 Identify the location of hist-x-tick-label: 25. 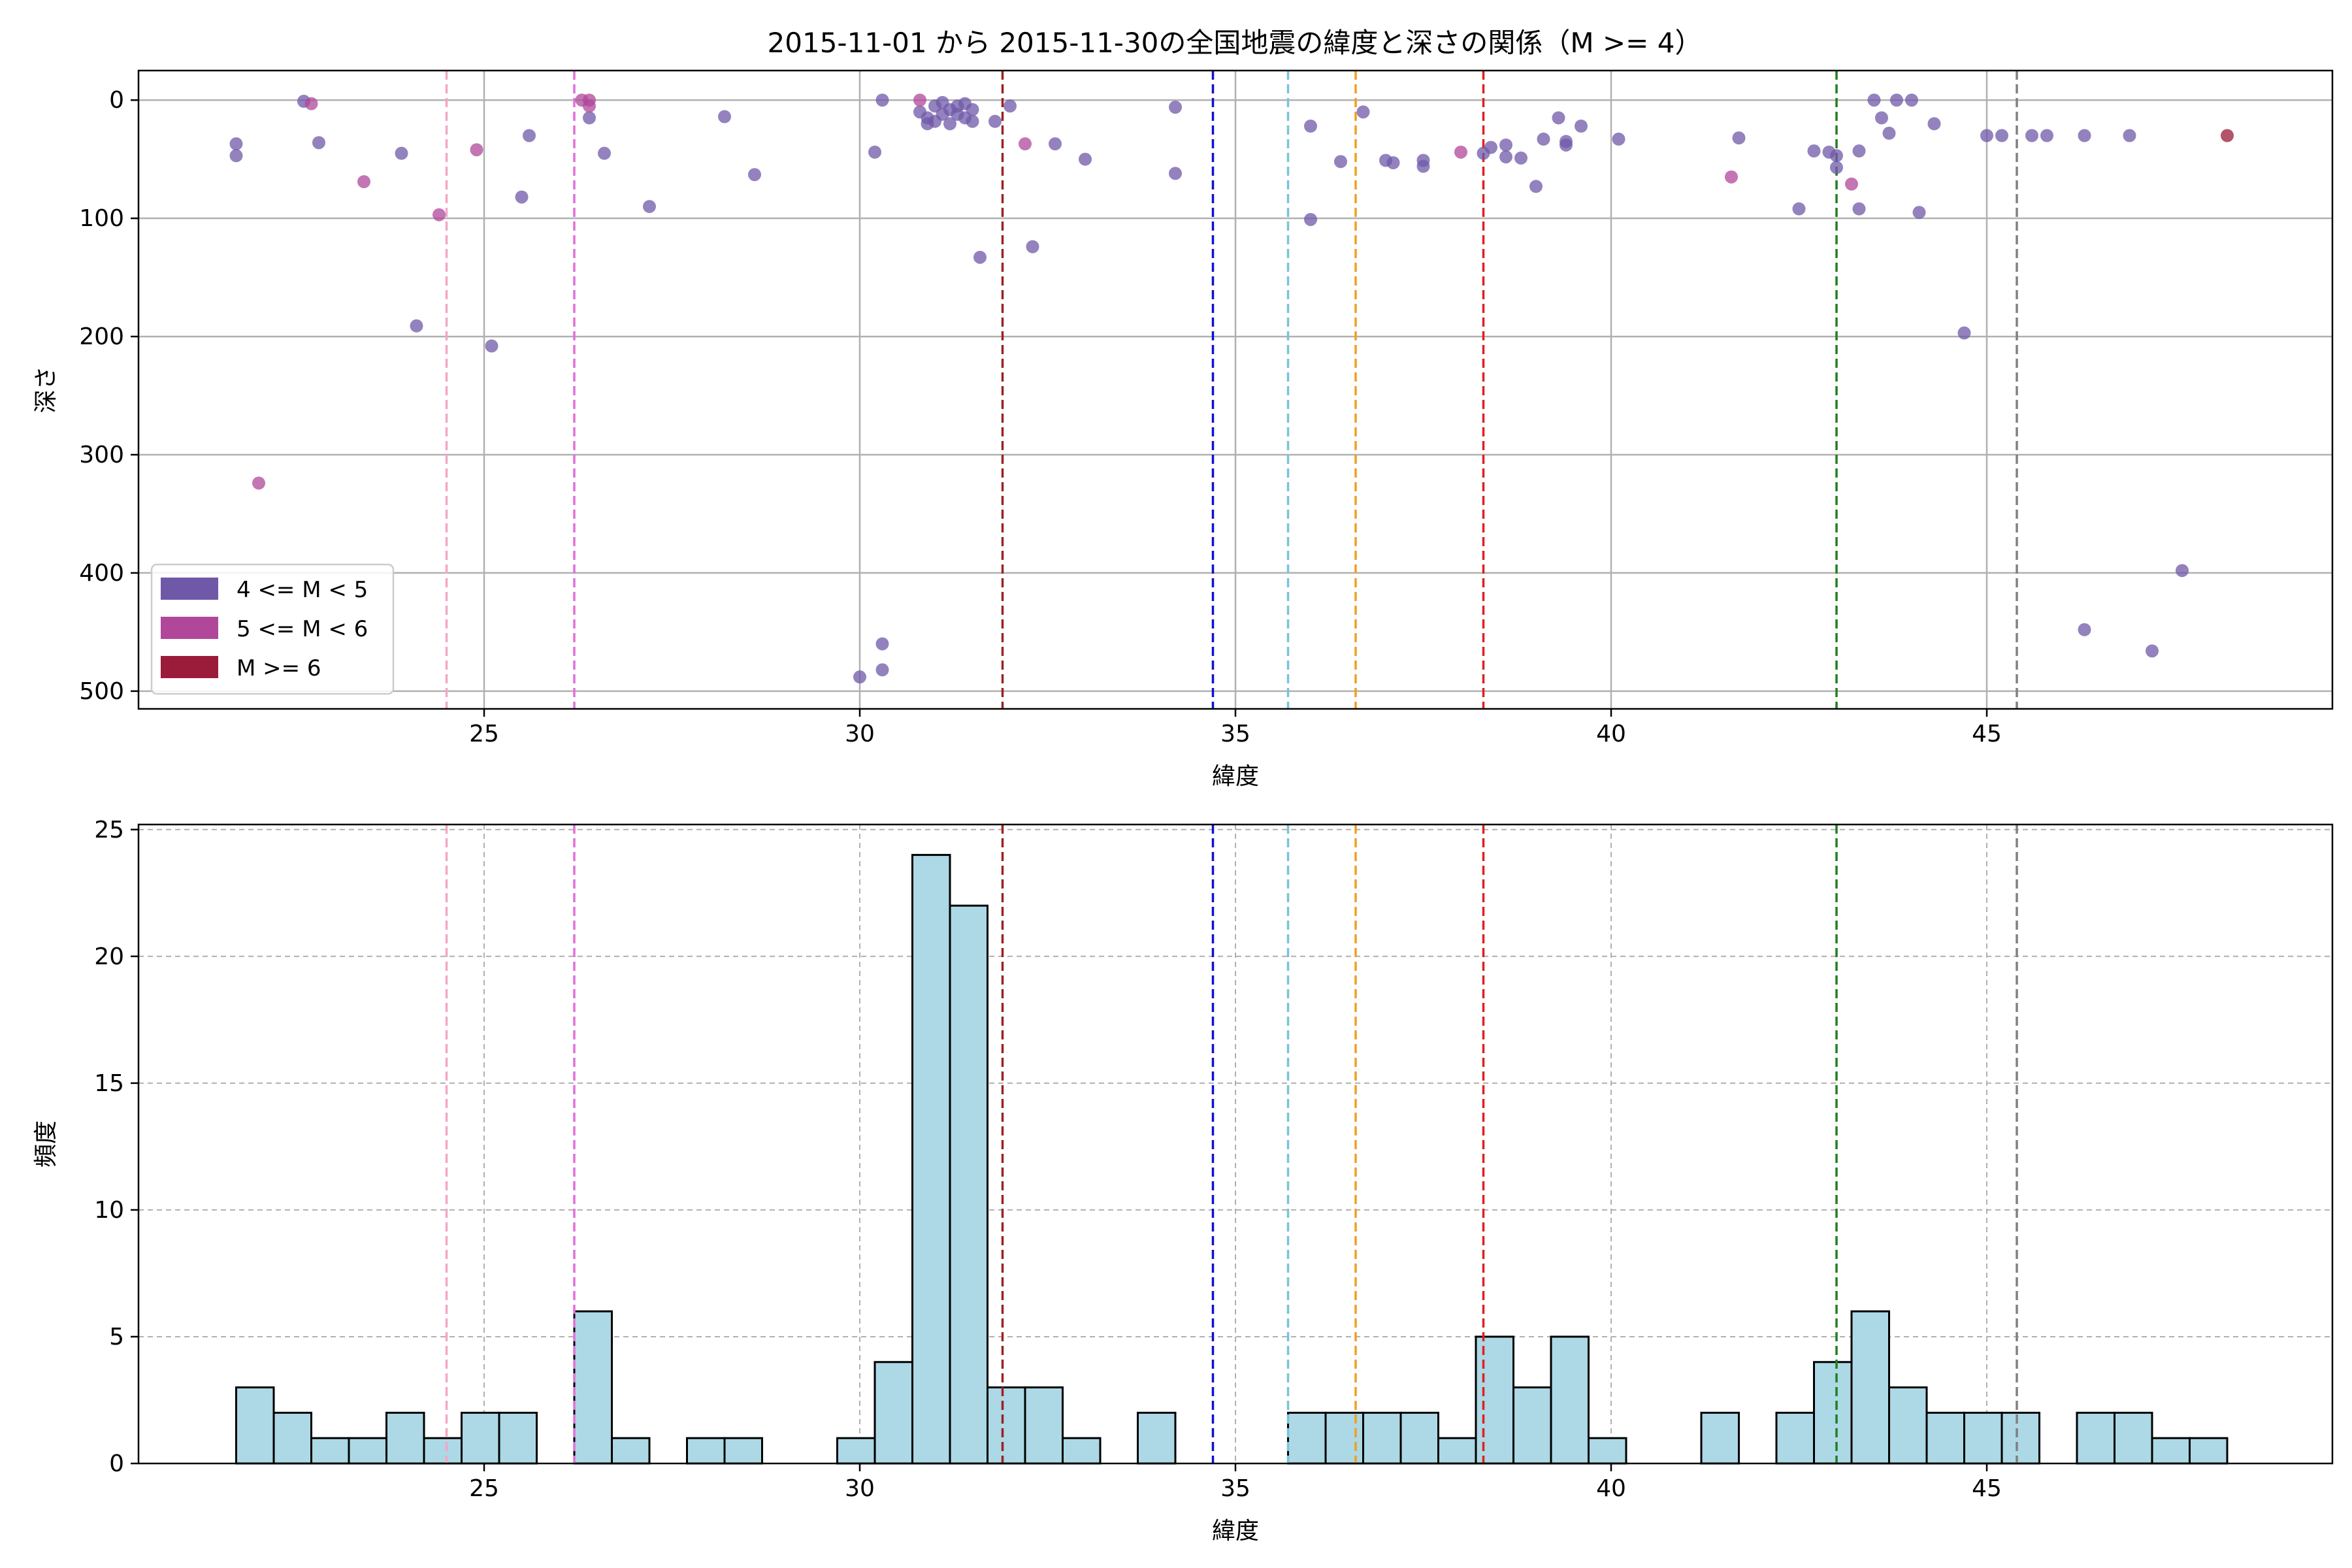
(484, 1488).